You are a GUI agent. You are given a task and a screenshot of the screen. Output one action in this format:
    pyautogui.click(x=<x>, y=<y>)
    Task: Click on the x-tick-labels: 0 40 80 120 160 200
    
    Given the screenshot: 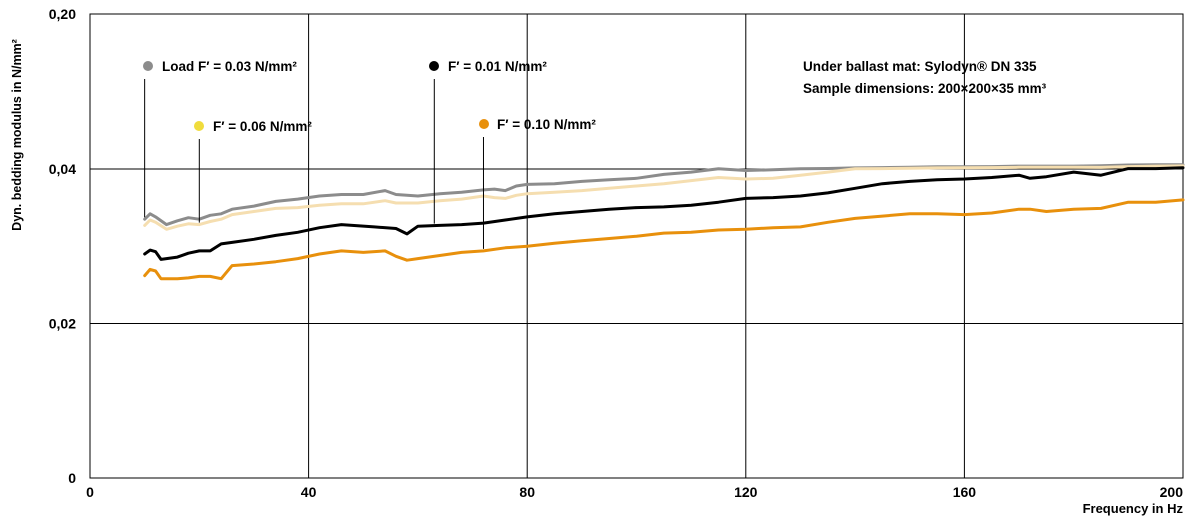 What is the action you would take?
    pyautogui.click(x=634, y=492)
    